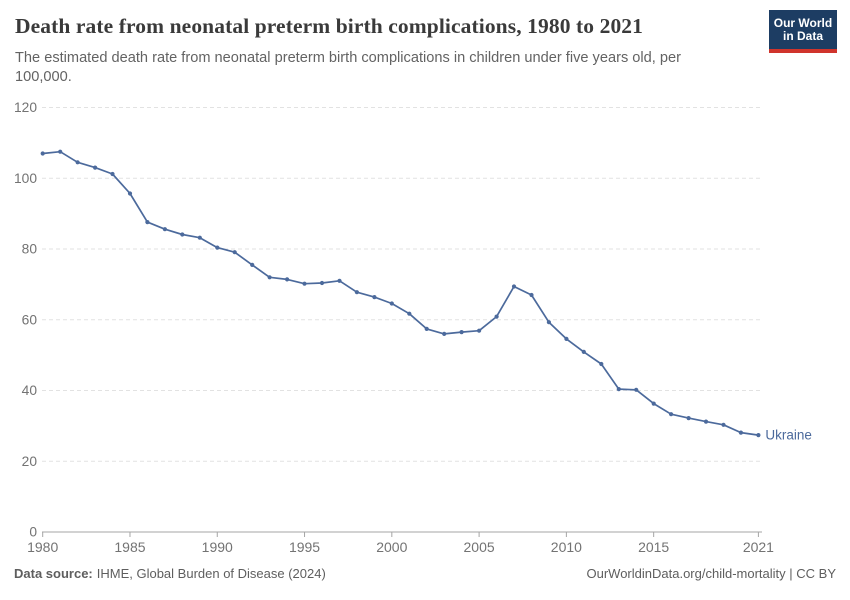  What do you see at coordinates (53, 573) in the screenshot?
I see `data-source-label: Data source:` at bounding box center [53, 573].